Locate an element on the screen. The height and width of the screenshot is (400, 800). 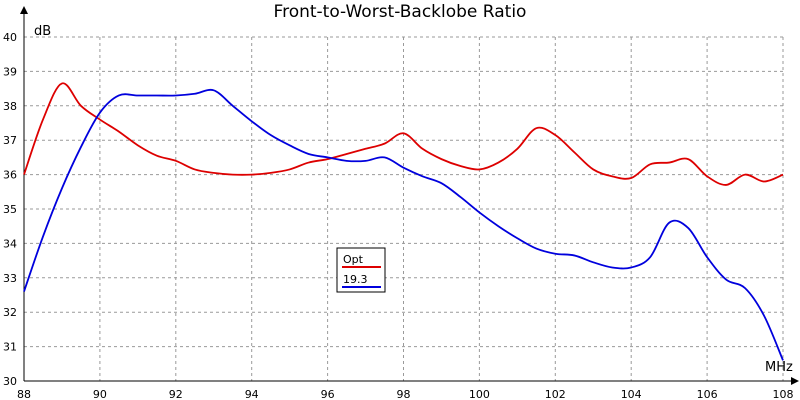
y-tick-label: 35 is located at coordinates (10, 209).